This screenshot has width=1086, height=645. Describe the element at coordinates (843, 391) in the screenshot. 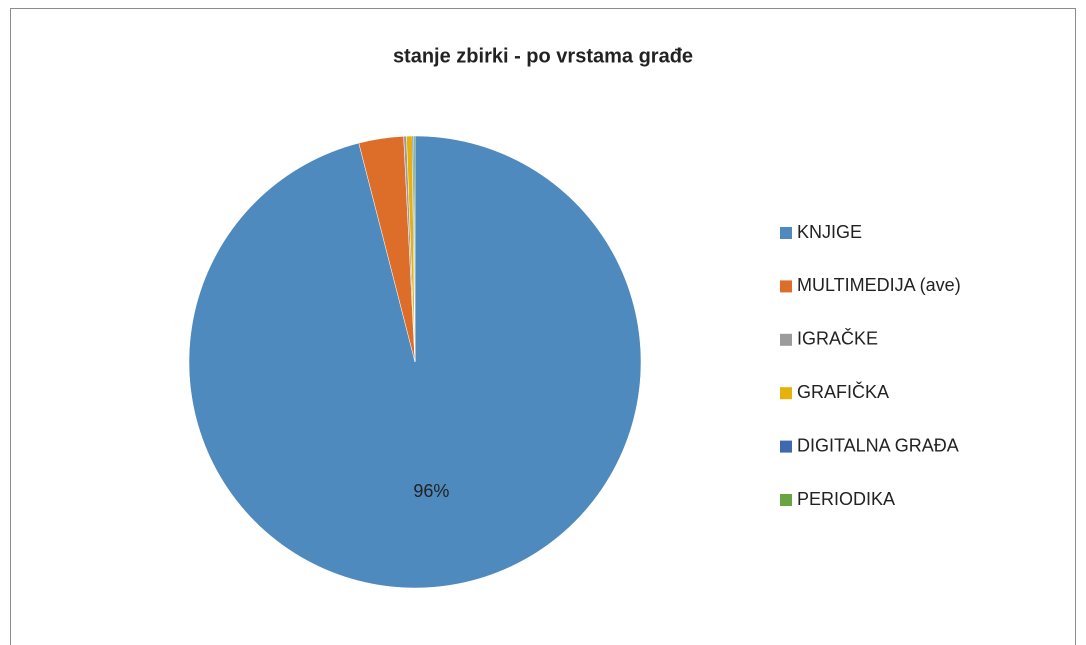

I see `legend-label: GRAFIČKA` at that location.